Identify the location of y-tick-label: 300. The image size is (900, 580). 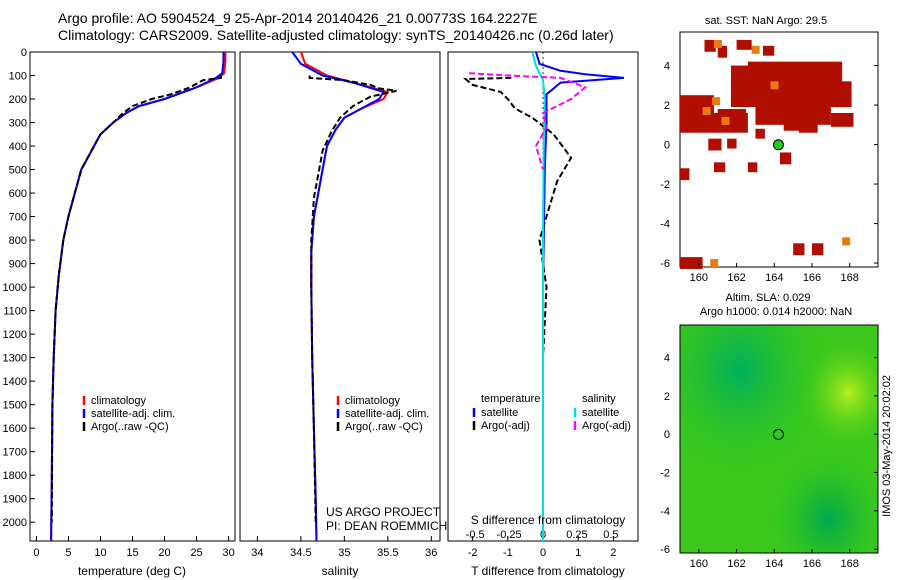
(18, 124).